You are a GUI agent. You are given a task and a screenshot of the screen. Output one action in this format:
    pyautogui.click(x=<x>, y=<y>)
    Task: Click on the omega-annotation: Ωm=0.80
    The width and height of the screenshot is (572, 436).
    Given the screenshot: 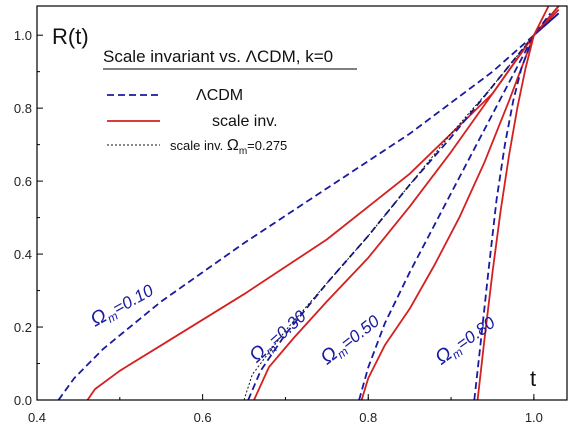 What is the action you would take?
    pyautogui.click(x=466, y=341)
    